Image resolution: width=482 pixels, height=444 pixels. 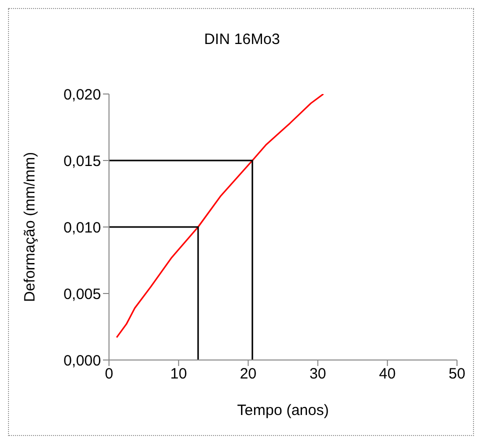 I want to click on y-tick-label: 0,015, so click(x=82, y=161).